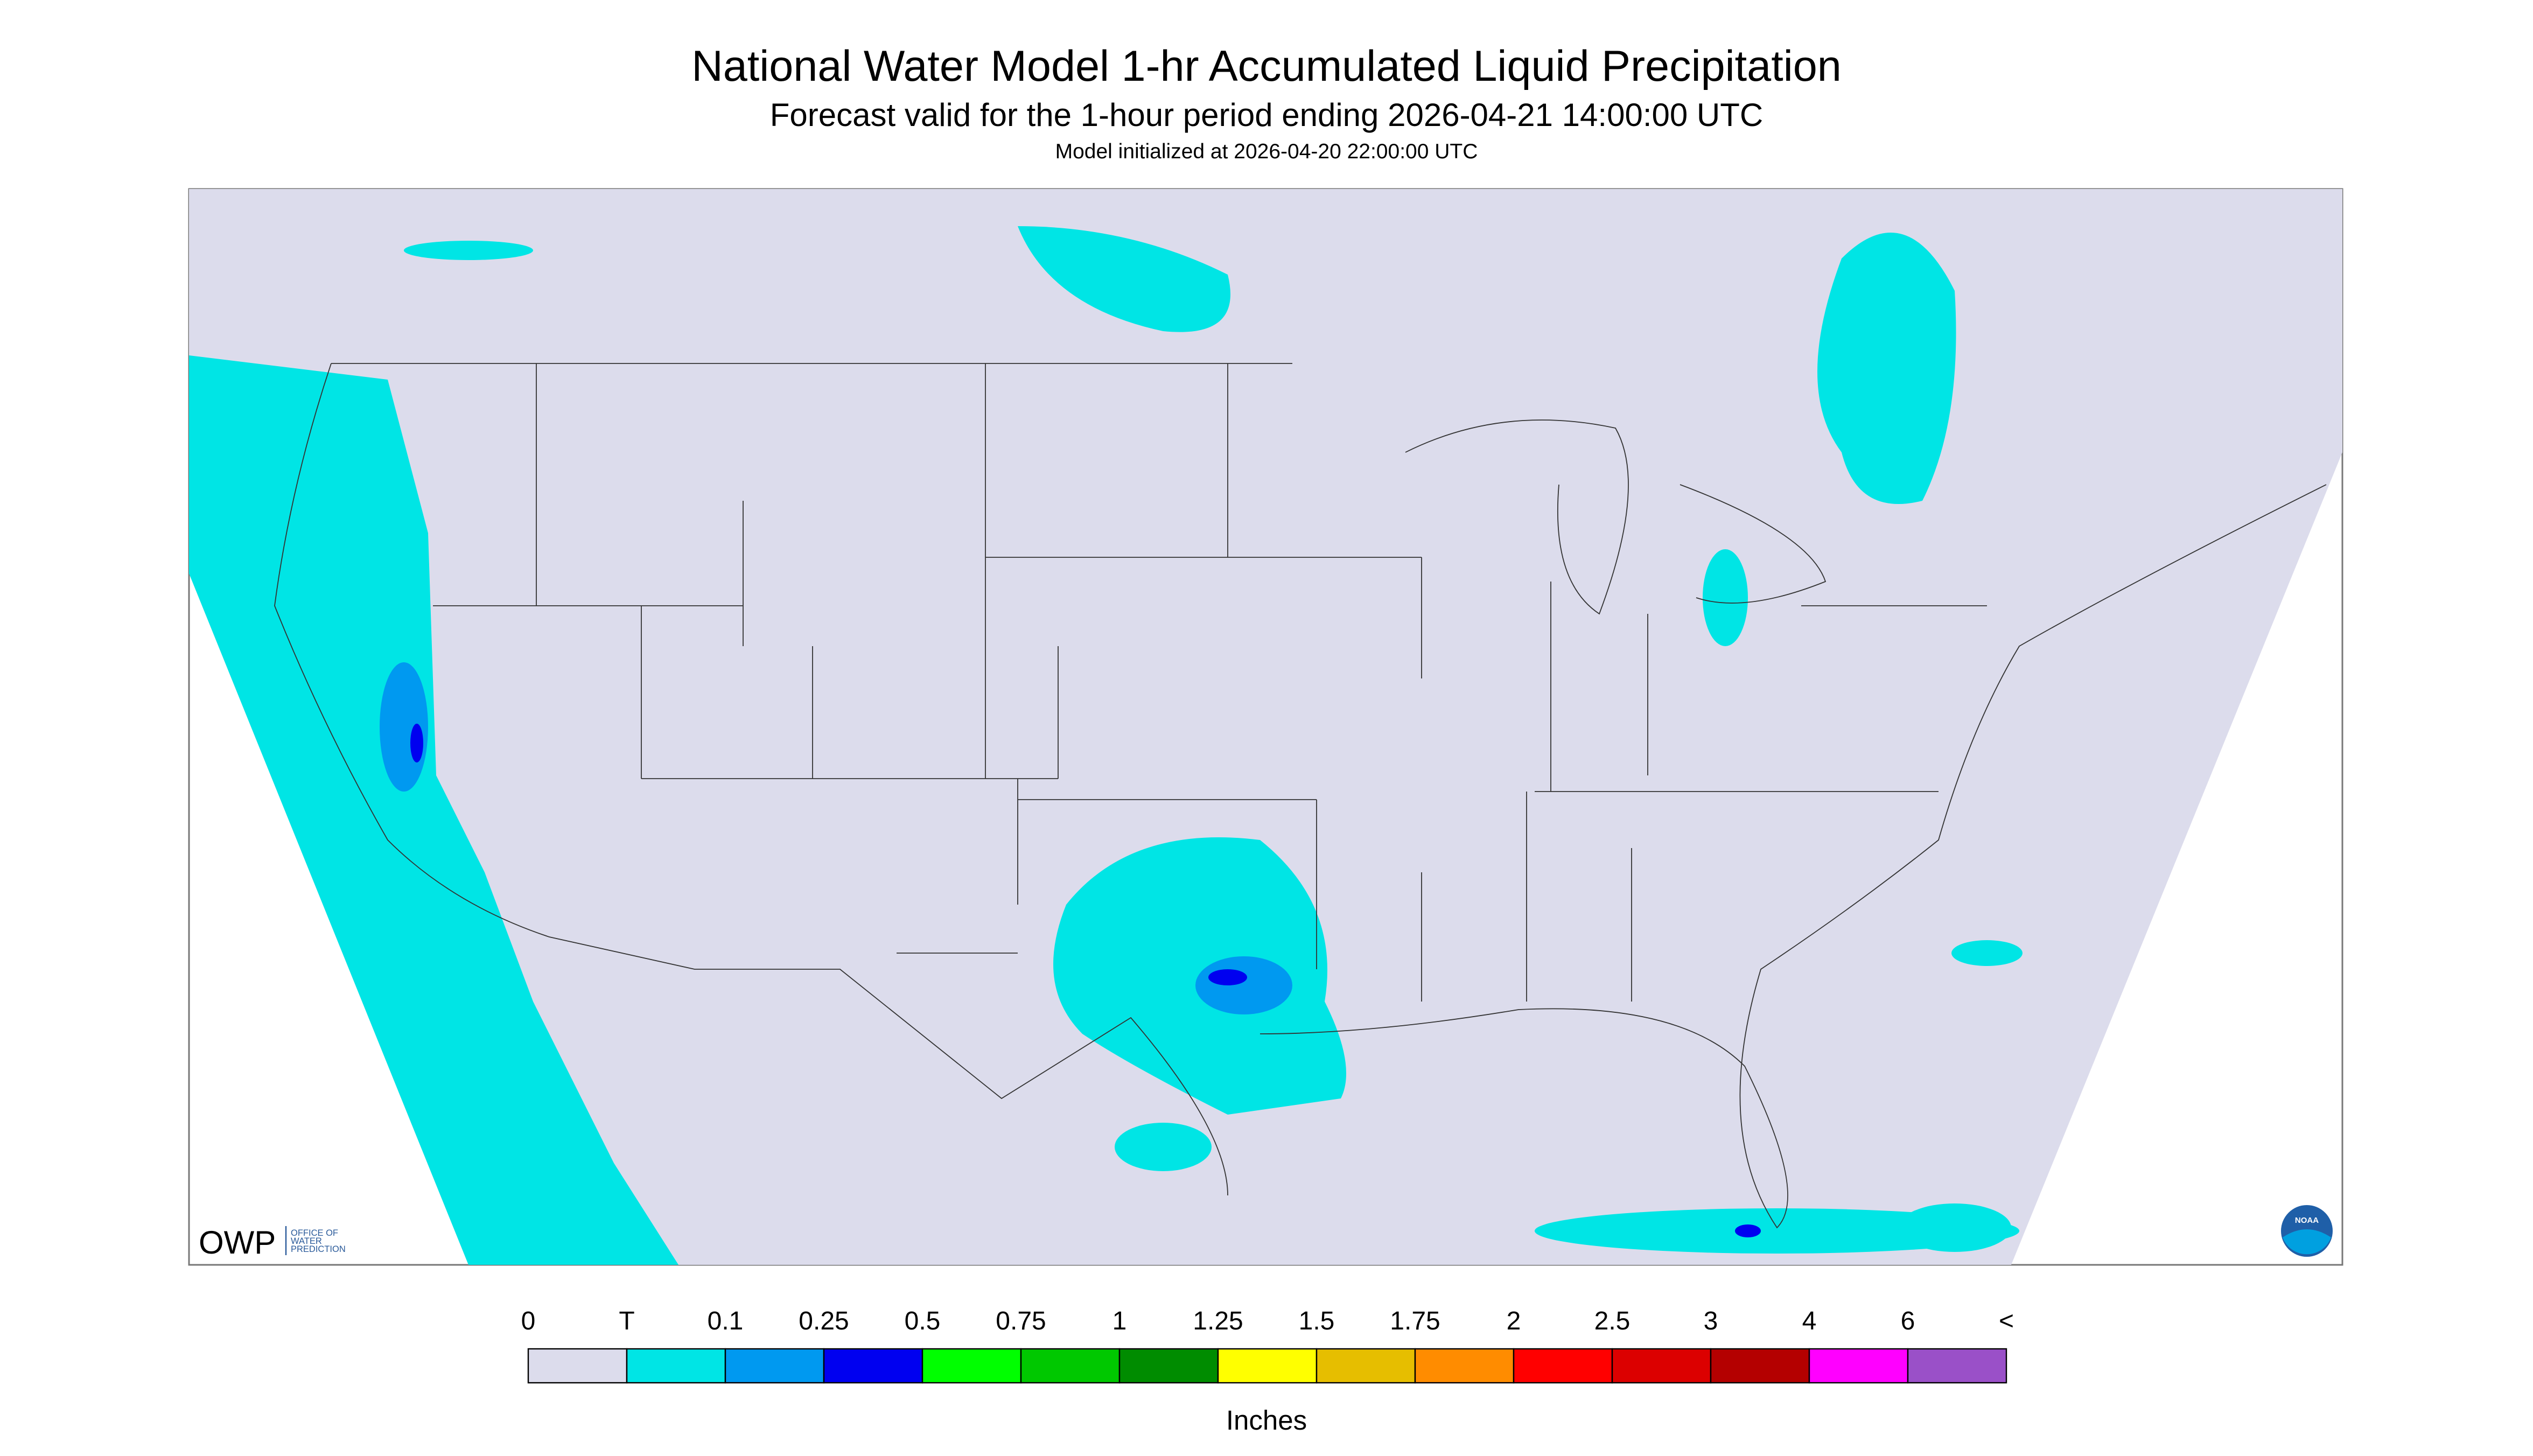  What do you see at coordinates (1317, 1321) in the screenshot?
I see `legend-label: 1.5` at bounding box center [1317, 1321].